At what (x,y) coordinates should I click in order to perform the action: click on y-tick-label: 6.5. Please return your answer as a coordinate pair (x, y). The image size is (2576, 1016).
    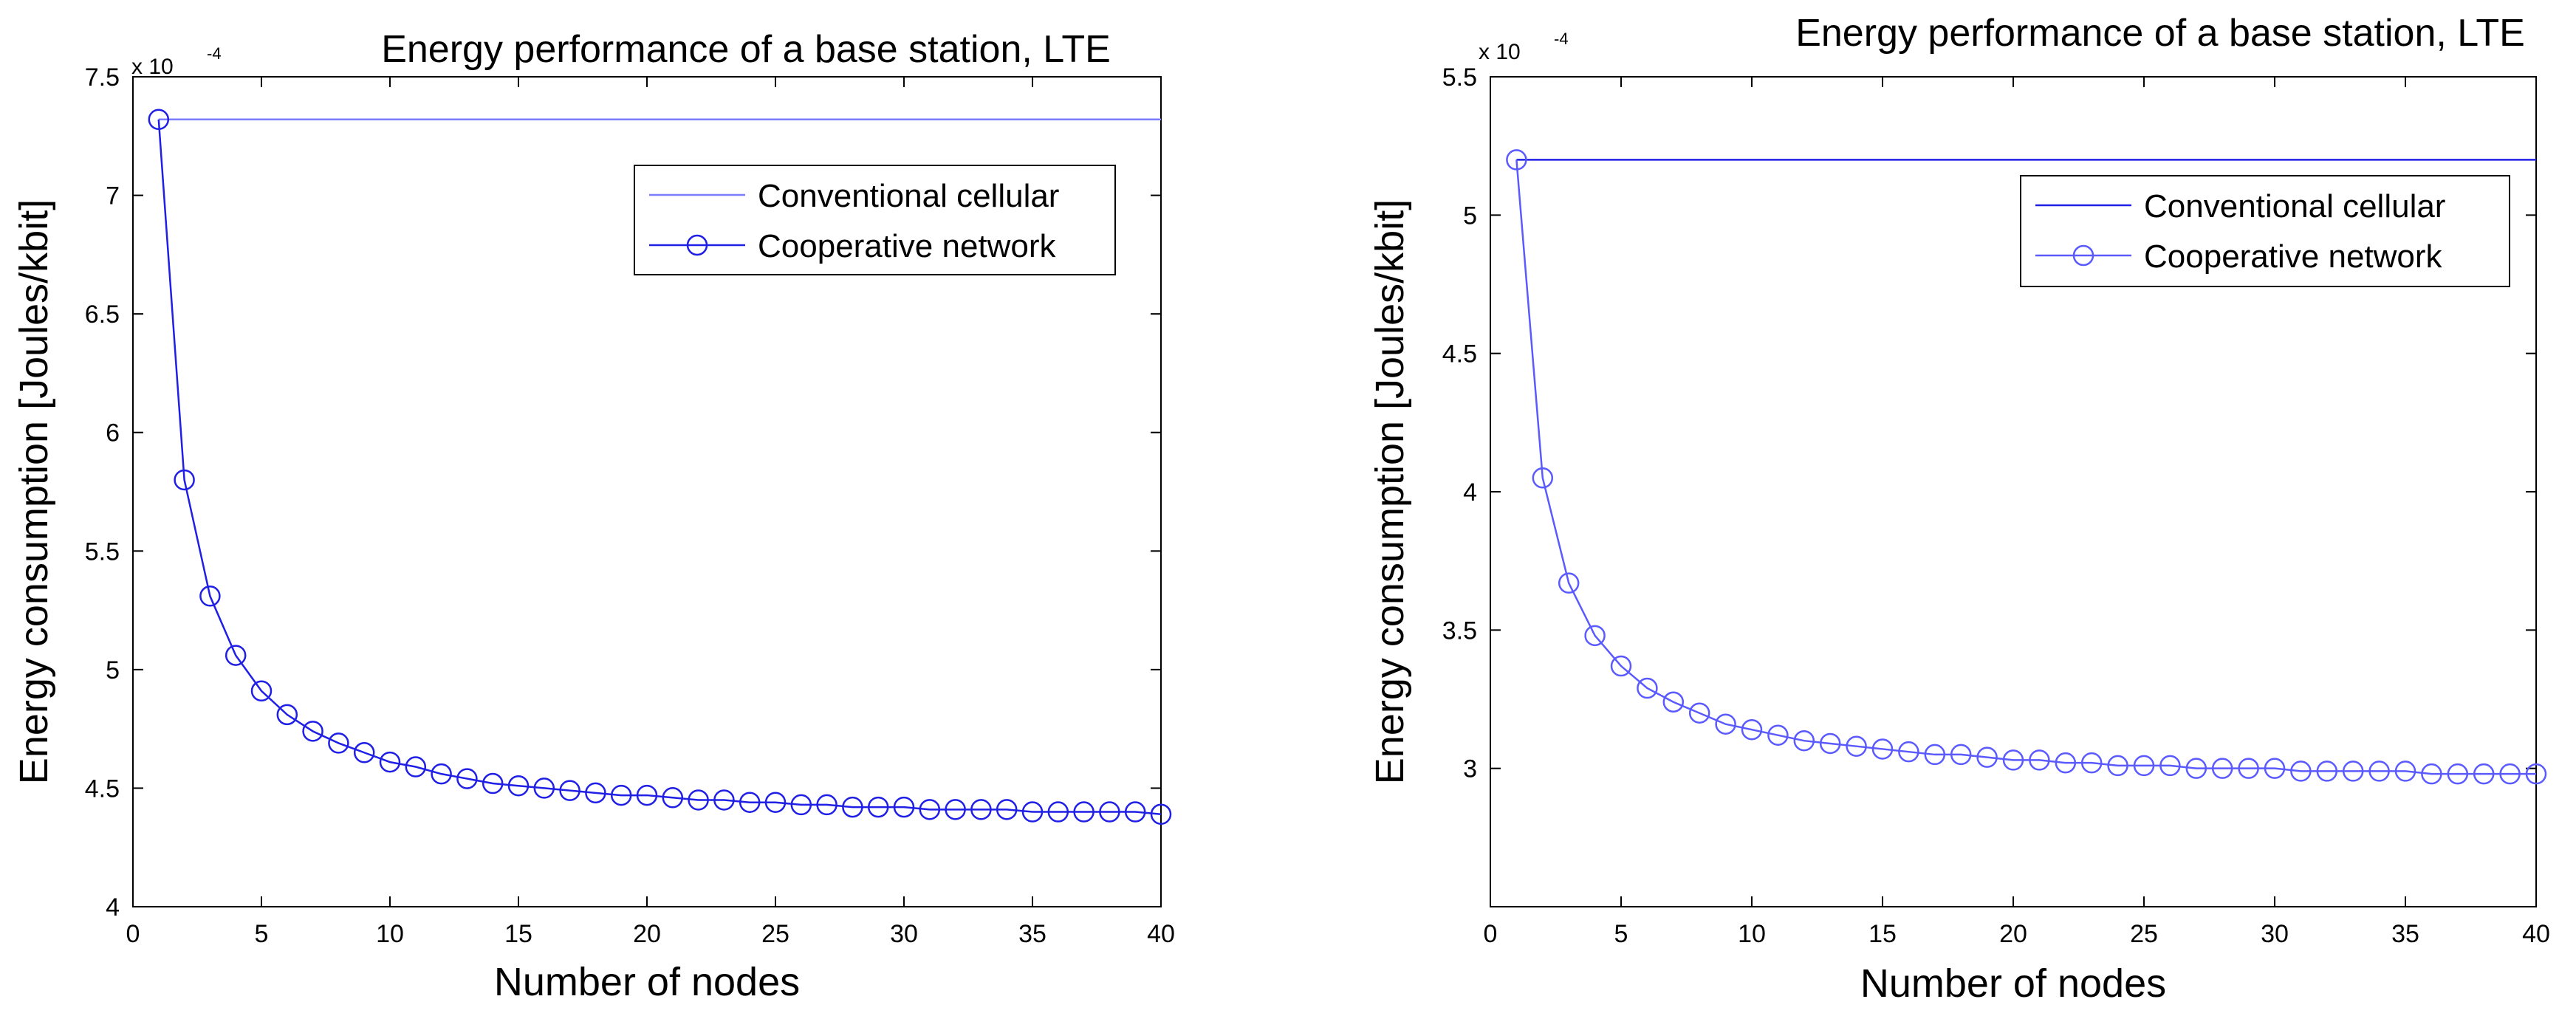
    Looking at the image, I should click on (102, 315).